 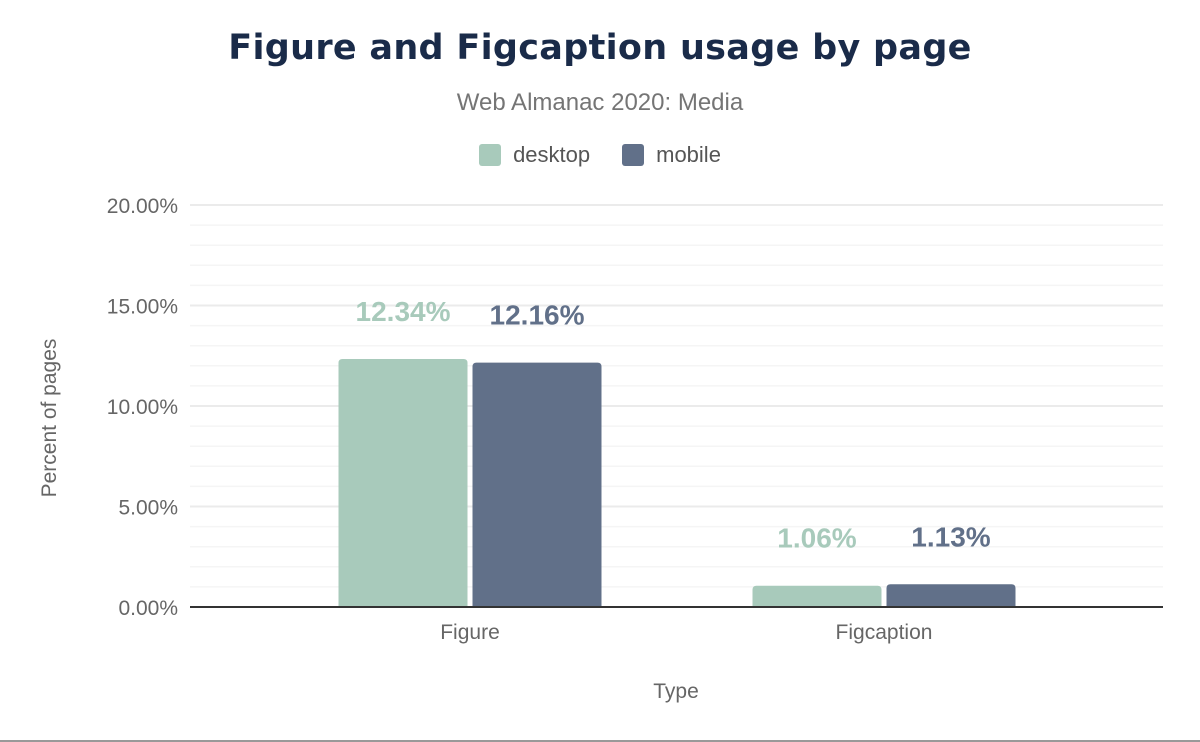 I want to click on legend: desktop mobile, so click(x=600, y=155).